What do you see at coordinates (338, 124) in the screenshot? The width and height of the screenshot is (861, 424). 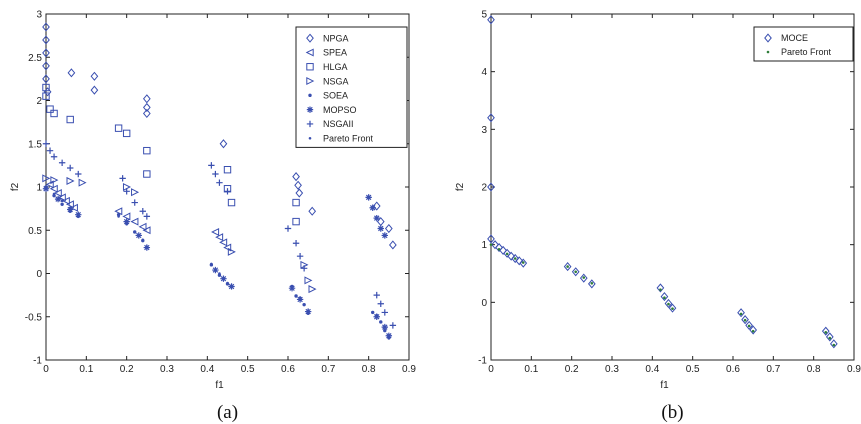 I see `legend-label: NSGAII` at bounding box center [338, 124].